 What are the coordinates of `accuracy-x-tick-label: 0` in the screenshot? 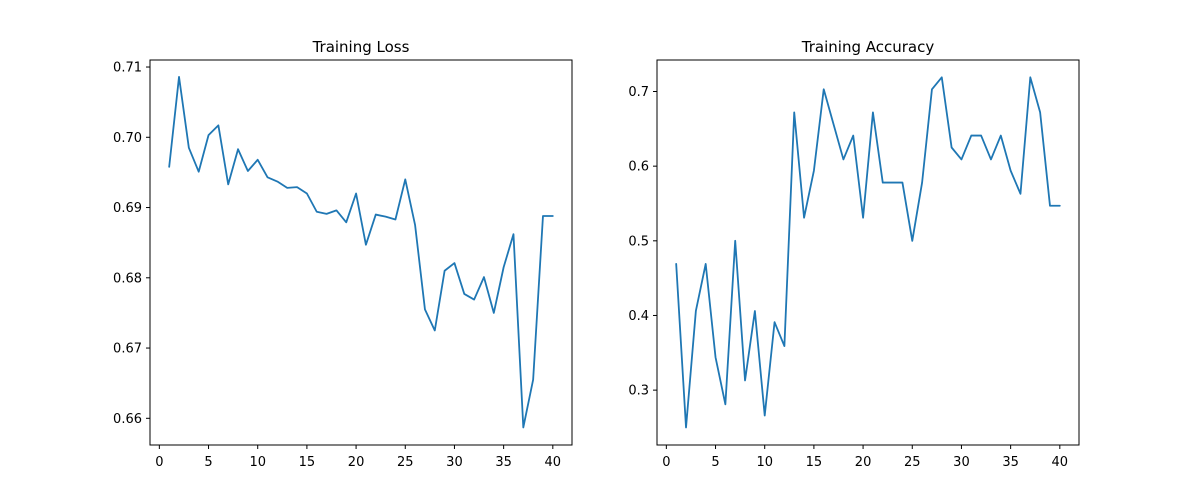 It's located at (666, 462).